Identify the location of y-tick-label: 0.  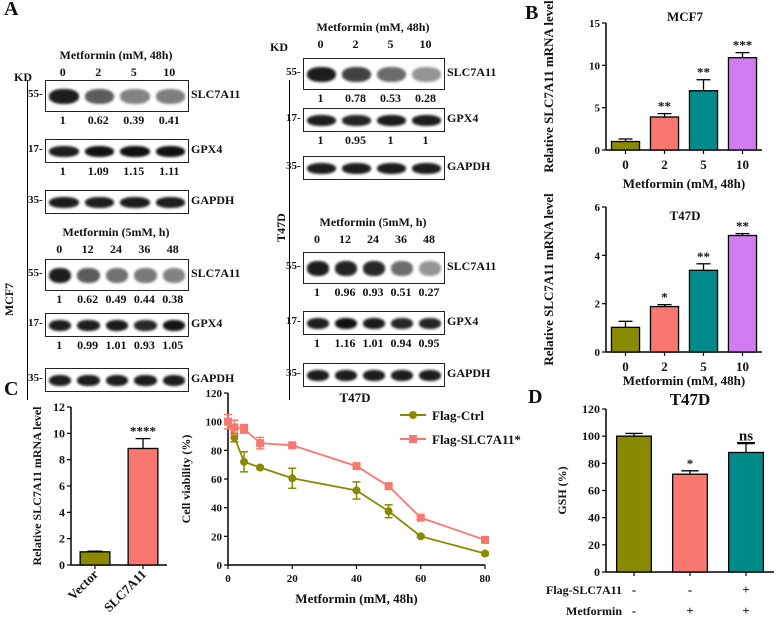
(598, 151).